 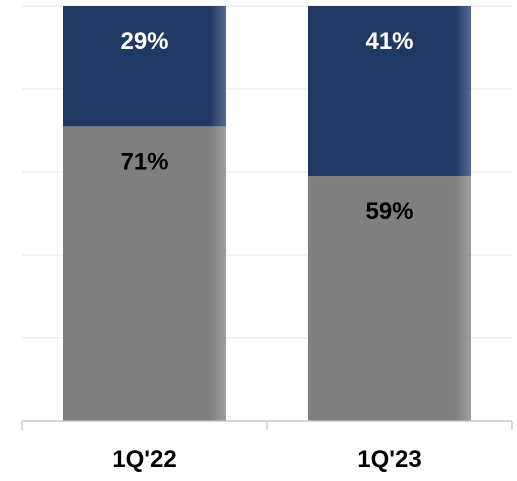 What do you see at coordinates (389, 41) in the screenshot?
I see `data-label: 41%` at bounding box center [389, 41].